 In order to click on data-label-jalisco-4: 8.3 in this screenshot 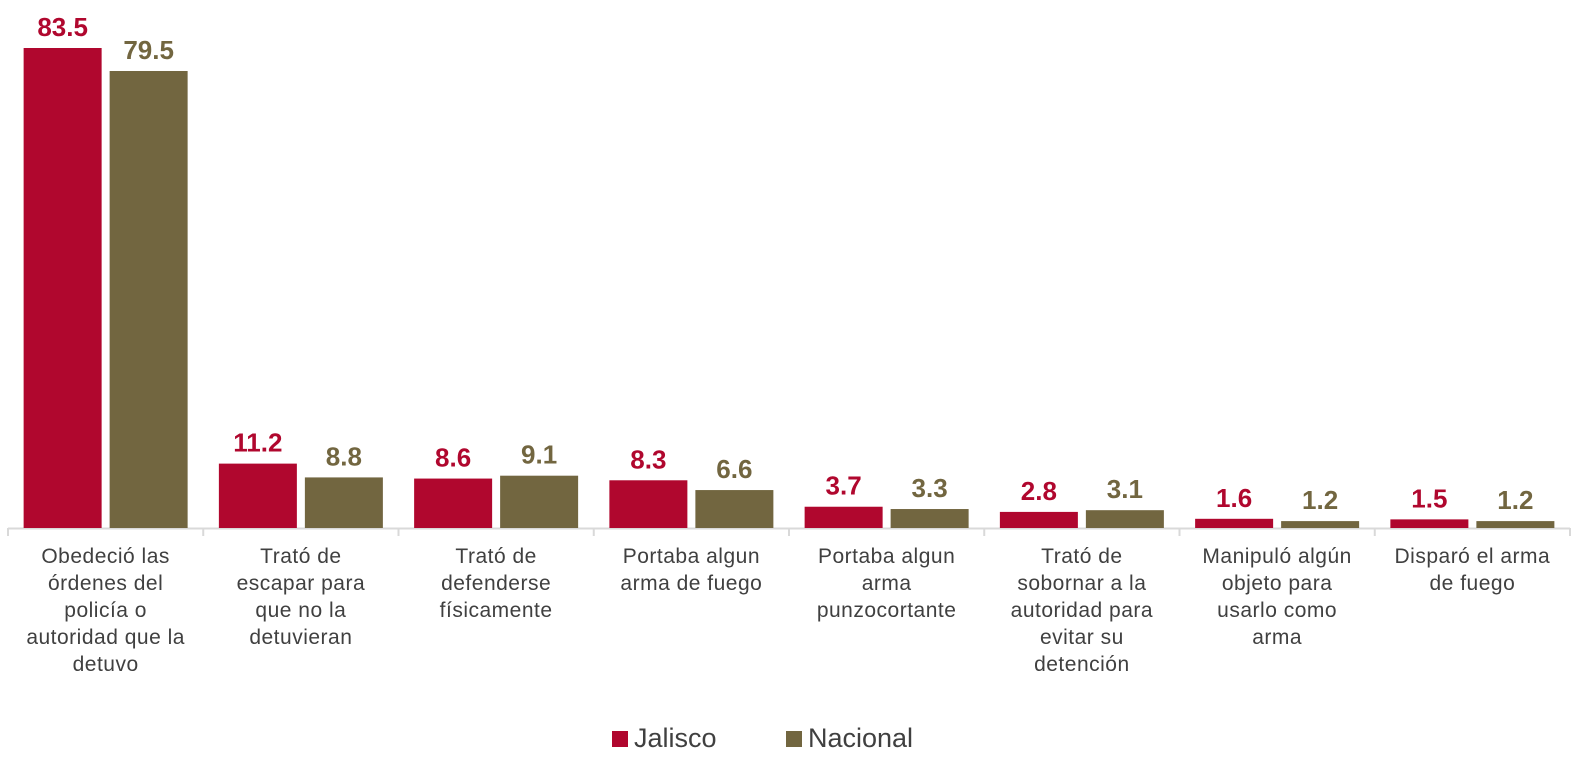, I will do `click(648, 459)`.